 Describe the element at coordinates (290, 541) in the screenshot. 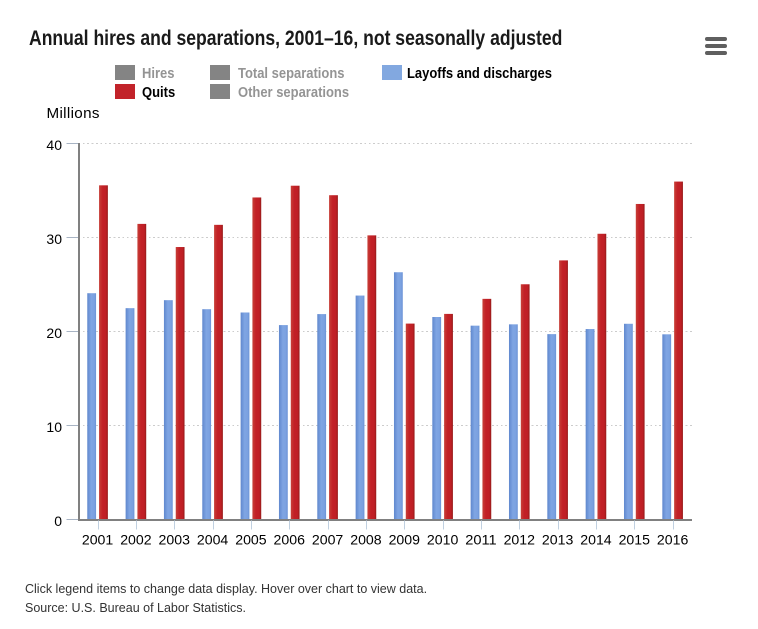

I see `svg-text: 2006` at that location.